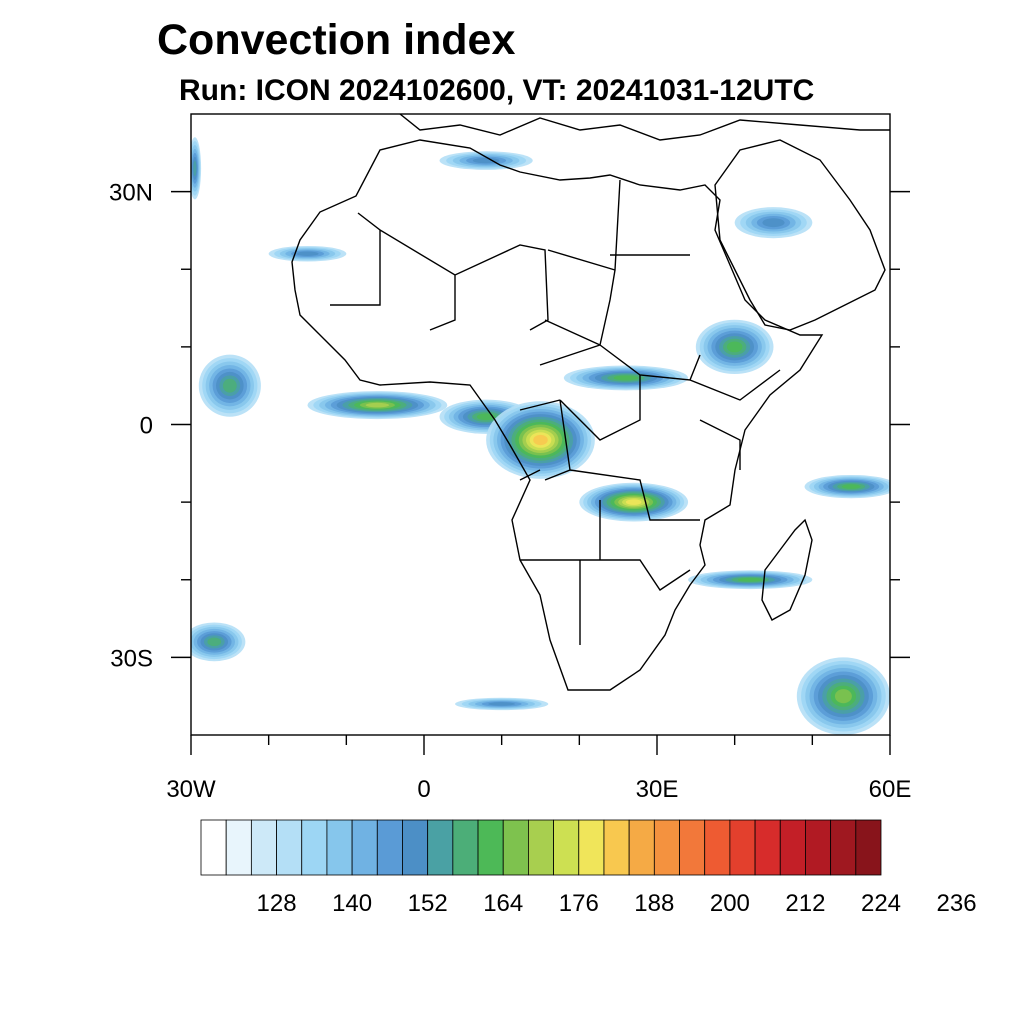  Describe the element at coordinates (805, 903) in the screenshot. I see `colorbar-label: 212` at that location.